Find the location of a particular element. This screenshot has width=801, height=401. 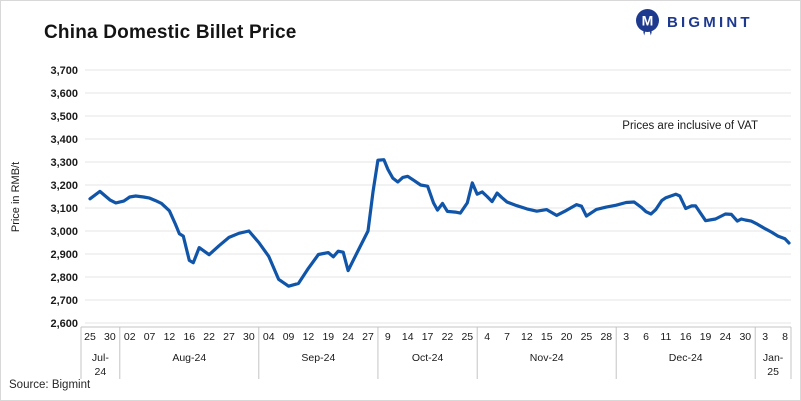

bigmint-logo-text: BIGMINT is located at coordinates (710, 22).